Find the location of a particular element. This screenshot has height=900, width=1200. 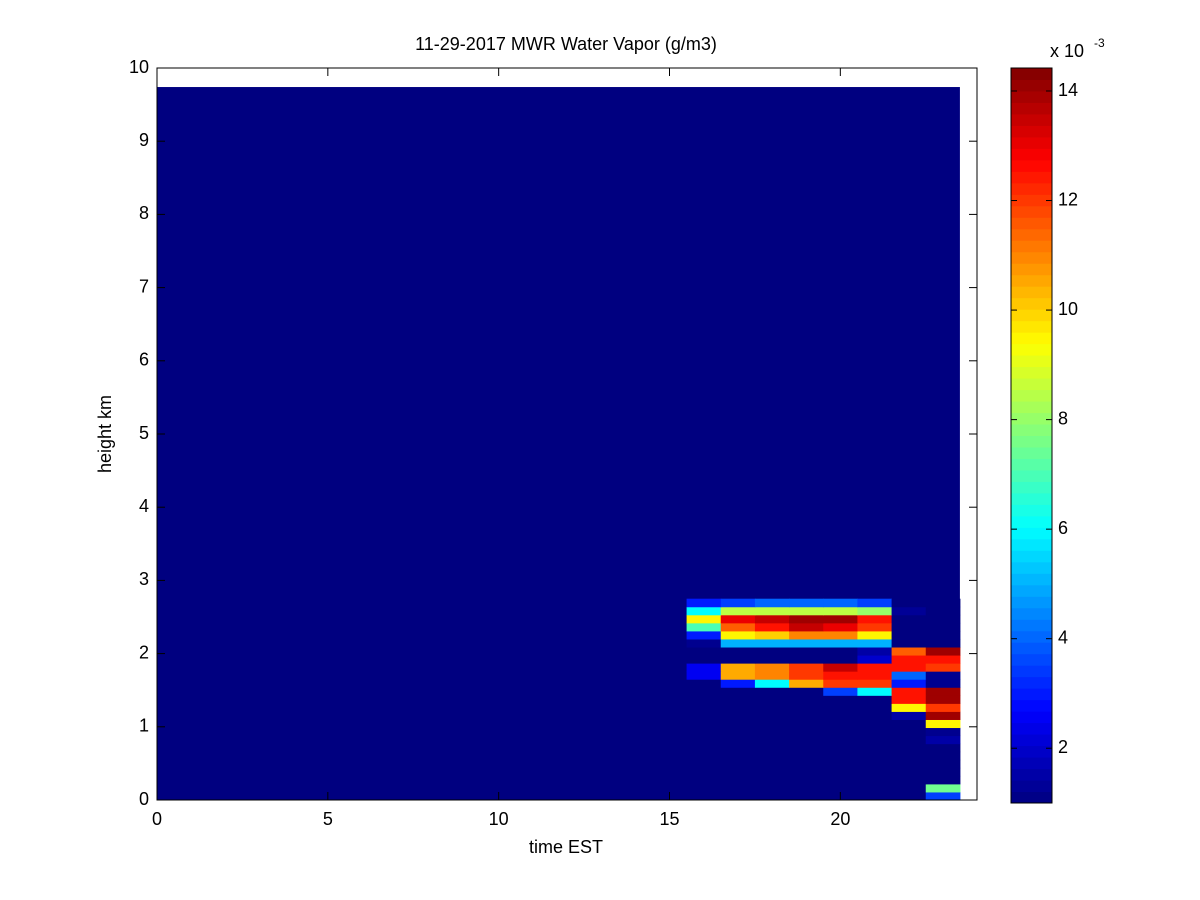

x-tick-label: 5 is located at coordinates (328, 819).